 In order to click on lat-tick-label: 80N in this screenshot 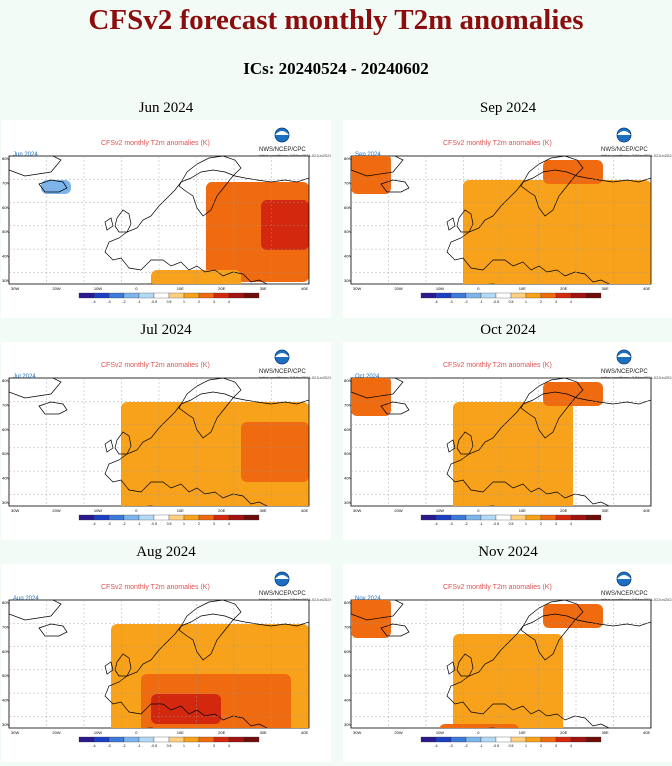, I will do `click(5, 158)`.